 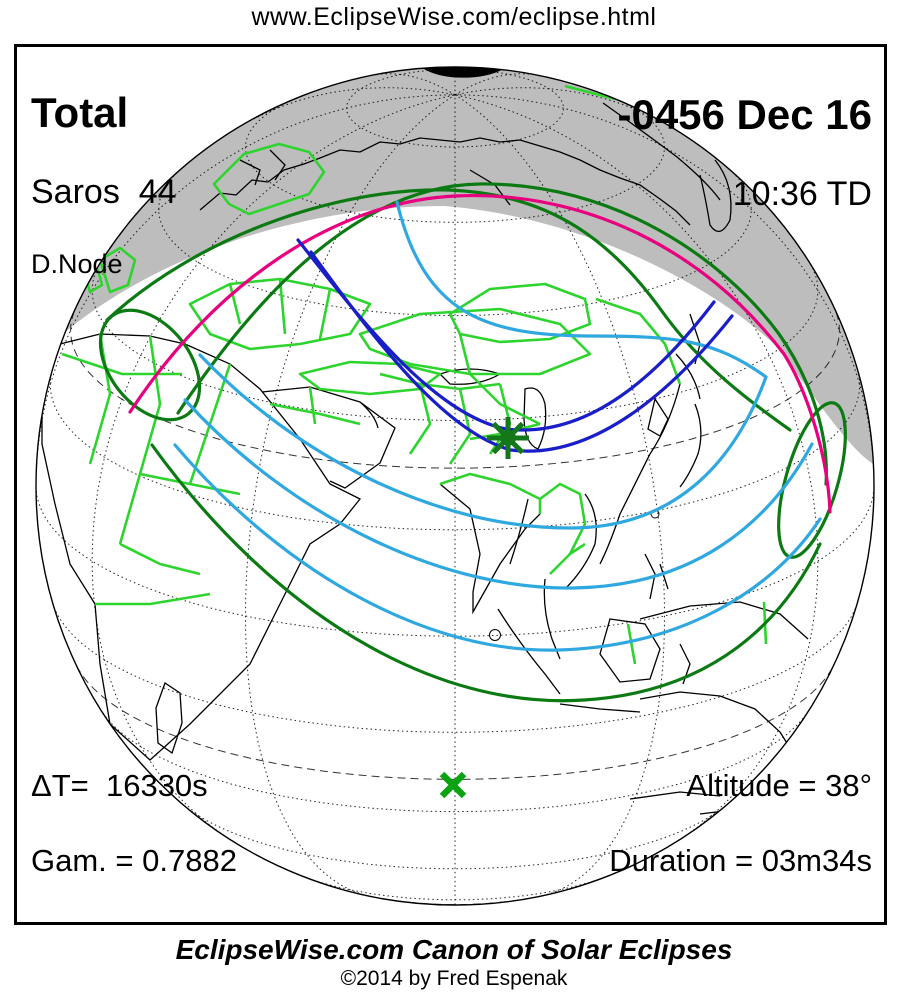 I want to click on borneo, so click(x=630, y=650).